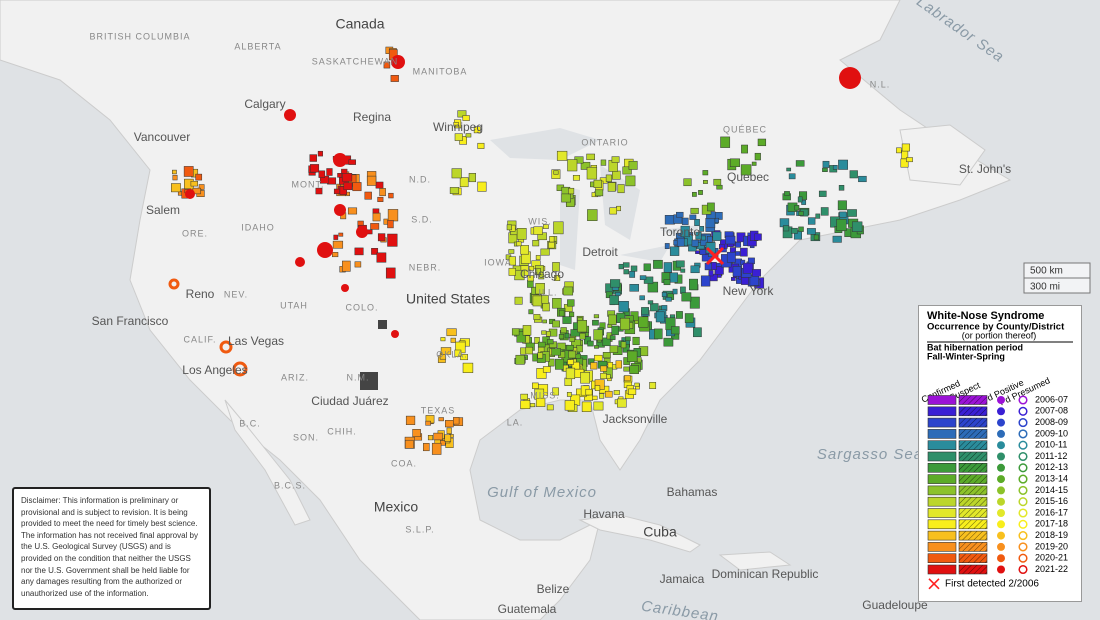 This screenshot has width=1100, height=620. What do you see at coordinates (257, 46) in the screenshot?
I see `place-label: ALBERTA` at bounding box center [257, 46].